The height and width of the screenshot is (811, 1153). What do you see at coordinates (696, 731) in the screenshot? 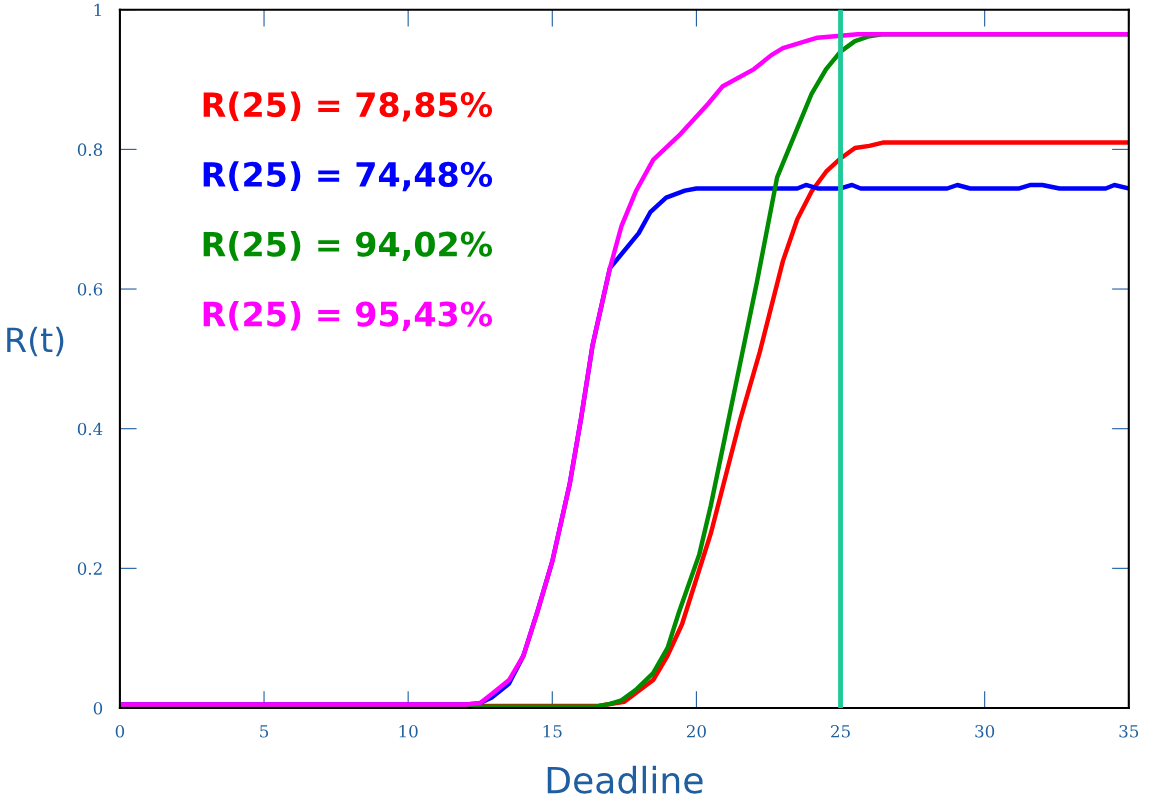
I see `x-tick-label: 20` at bounding box center [696, 731].